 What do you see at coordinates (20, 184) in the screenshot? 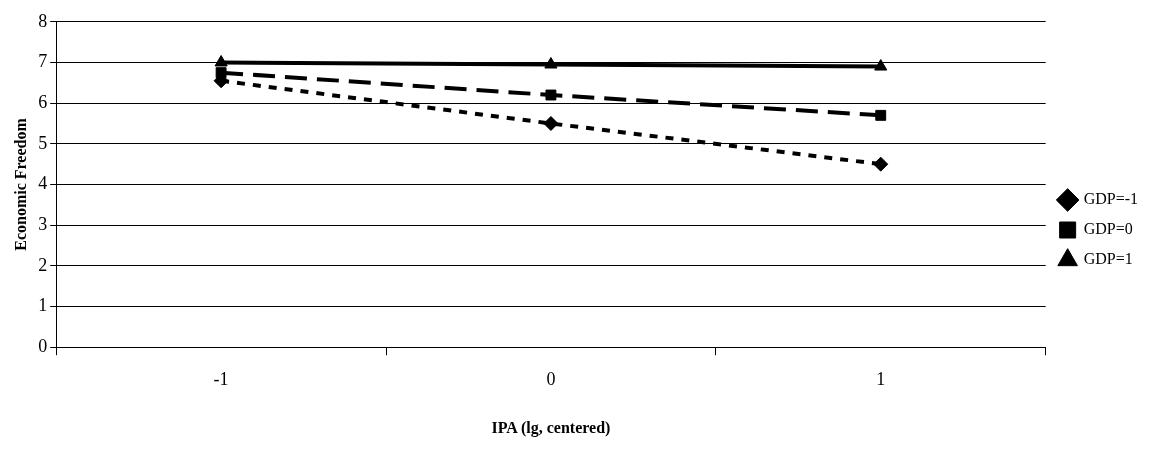
I see `y-axis-title: Economic Freedom` at bounding box center [20, 184].